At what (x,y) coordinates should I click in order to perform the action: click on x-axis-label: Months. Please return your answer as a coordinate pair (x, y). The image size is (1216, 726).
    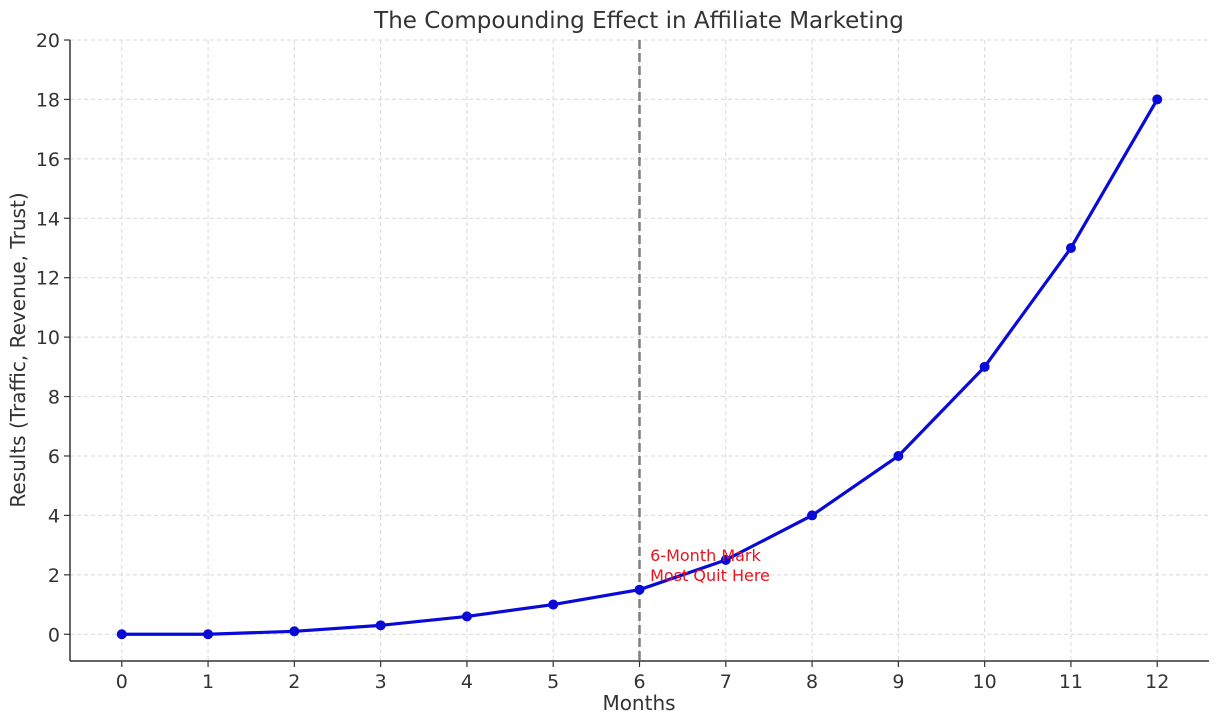
    Looking at the image, I should click on (638, 703).